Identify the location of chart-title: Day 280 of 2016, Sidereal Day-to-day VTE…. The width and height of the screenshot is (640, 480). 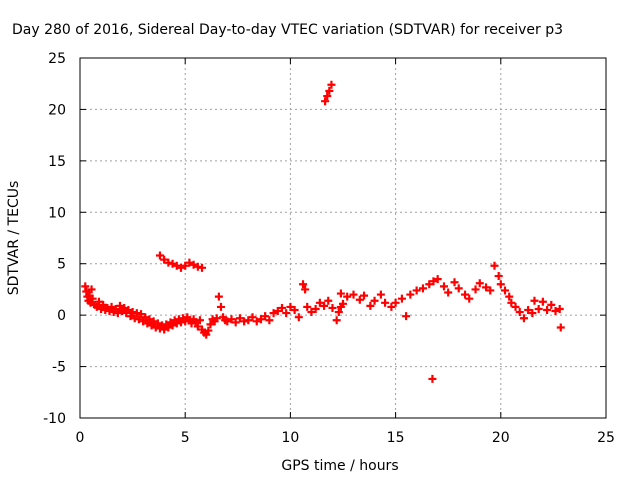
(287, 30).